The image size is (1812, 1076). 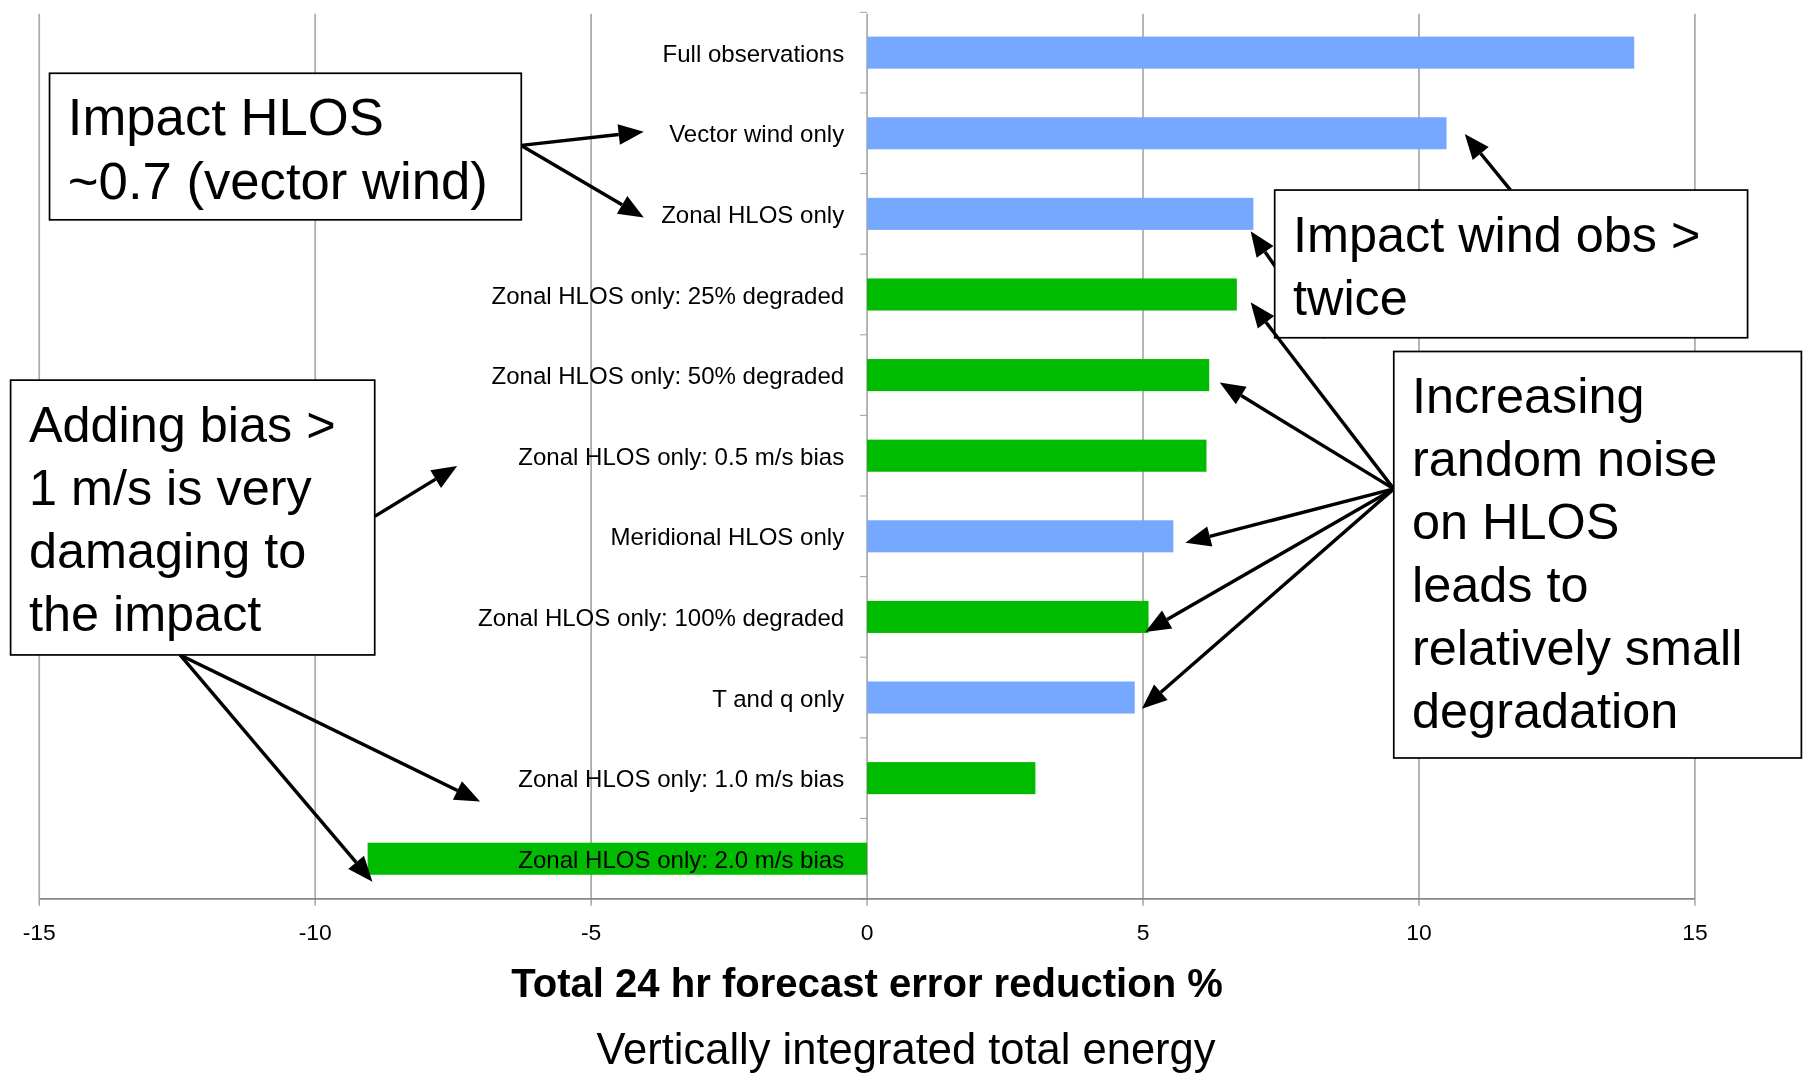 I want to click on y-tick-label: Zonal HLOS only: 2.0 m/s bias, so click(x=681, y=859).